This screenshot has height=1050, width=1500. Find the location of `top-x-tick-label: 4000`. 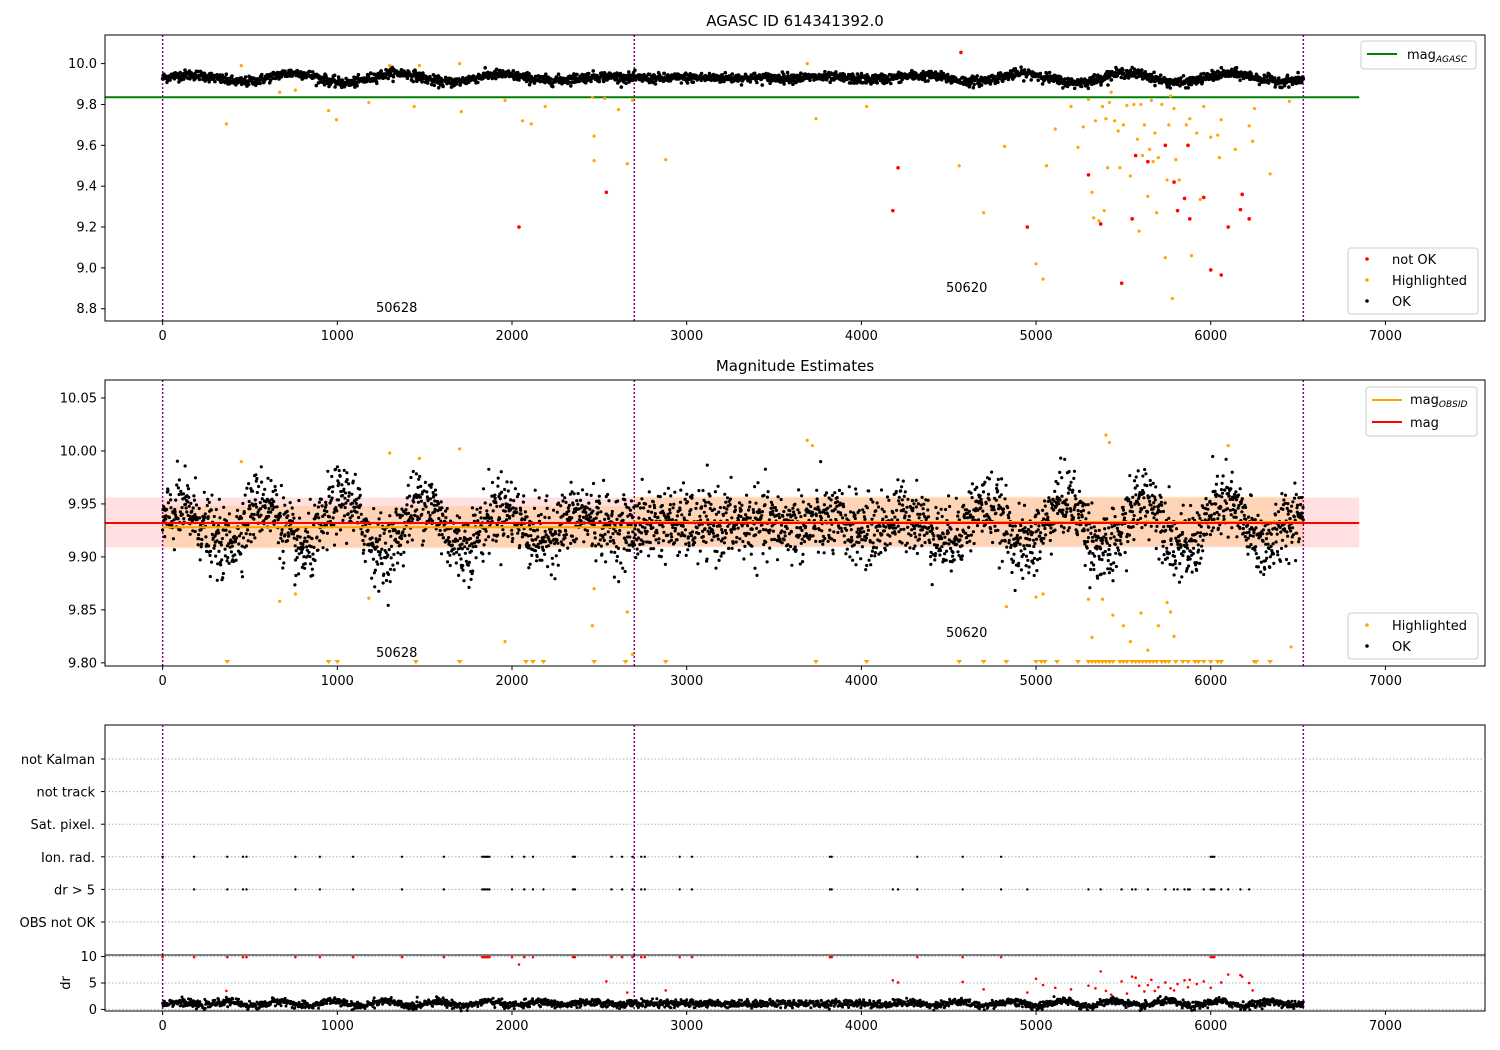

top-x-tick-label: 4000 is located at coordinates (861, 336).